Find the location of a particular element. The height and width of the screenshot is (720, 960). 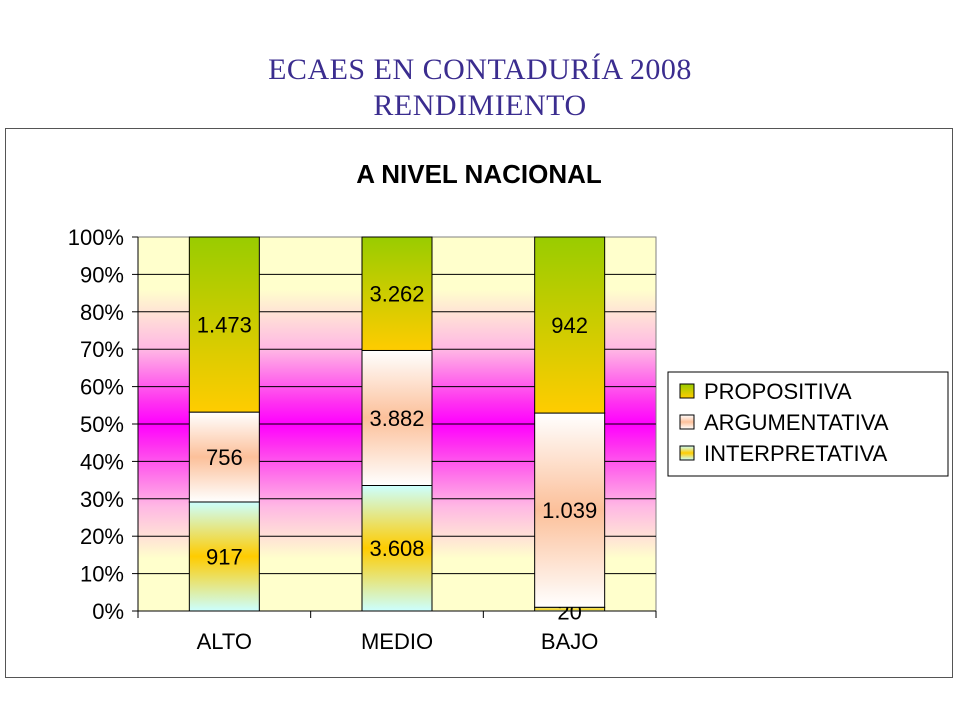

data-label: 3.882 is located at coordinates (396, 418).